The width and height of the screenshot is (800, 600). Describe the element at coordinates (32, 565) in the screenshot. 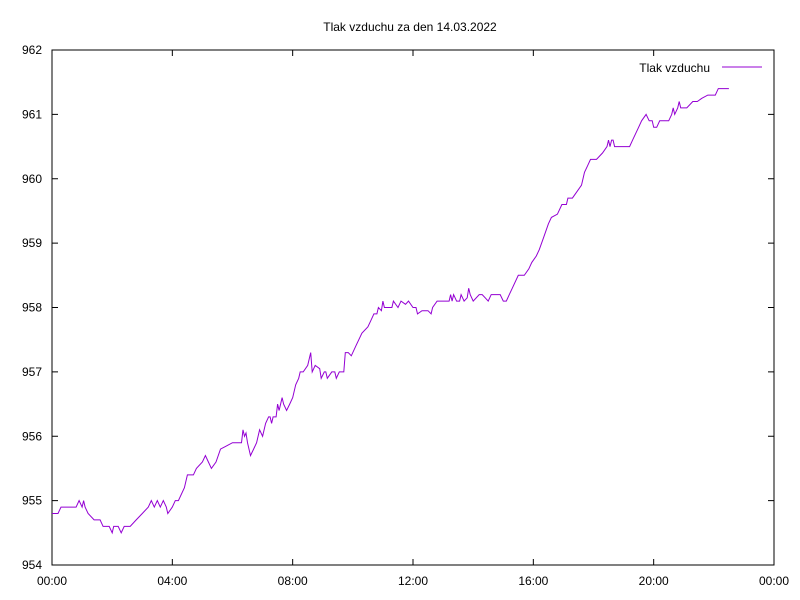

I see `y-tick-label: 954` at that location.